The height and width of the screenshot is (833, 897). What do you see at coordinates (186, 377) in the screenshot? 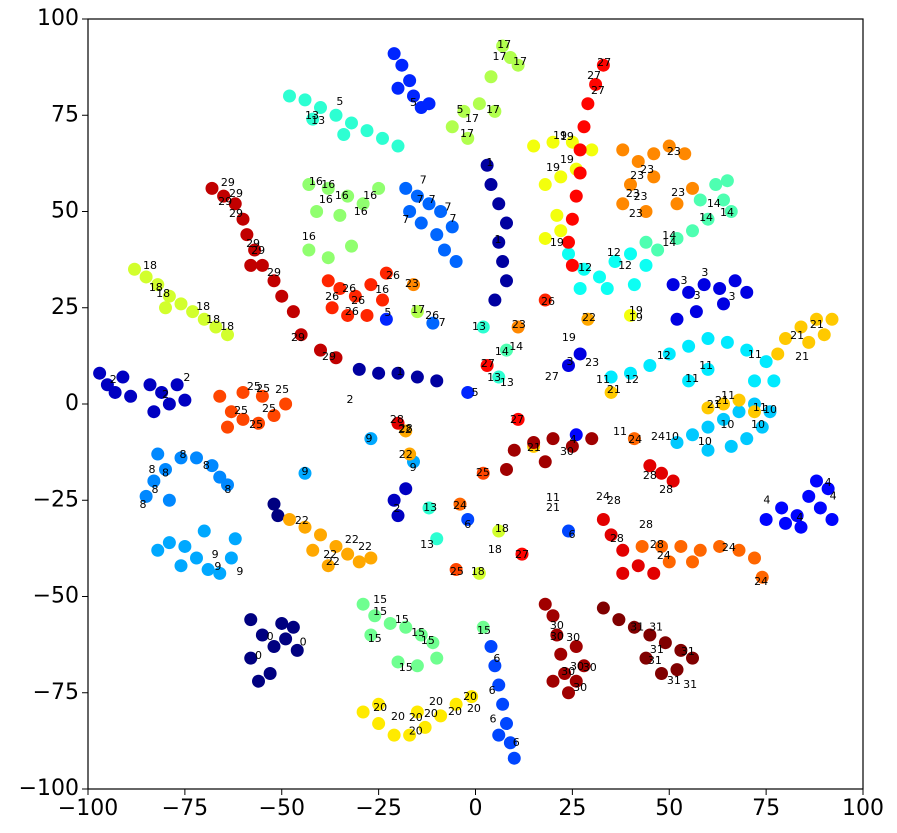
I see `point-label: 2` at bounding box center [186, 377].